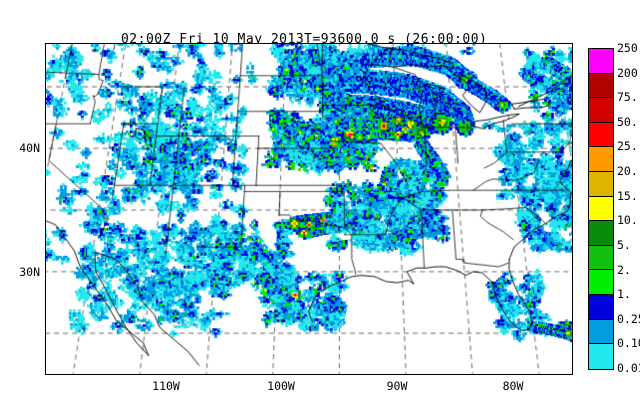 This screenshot has width=640, height=400. Describe the element at coordinates (624, 244) in the screenshot. I see `colorbar-tick-8: 5.` at that location.